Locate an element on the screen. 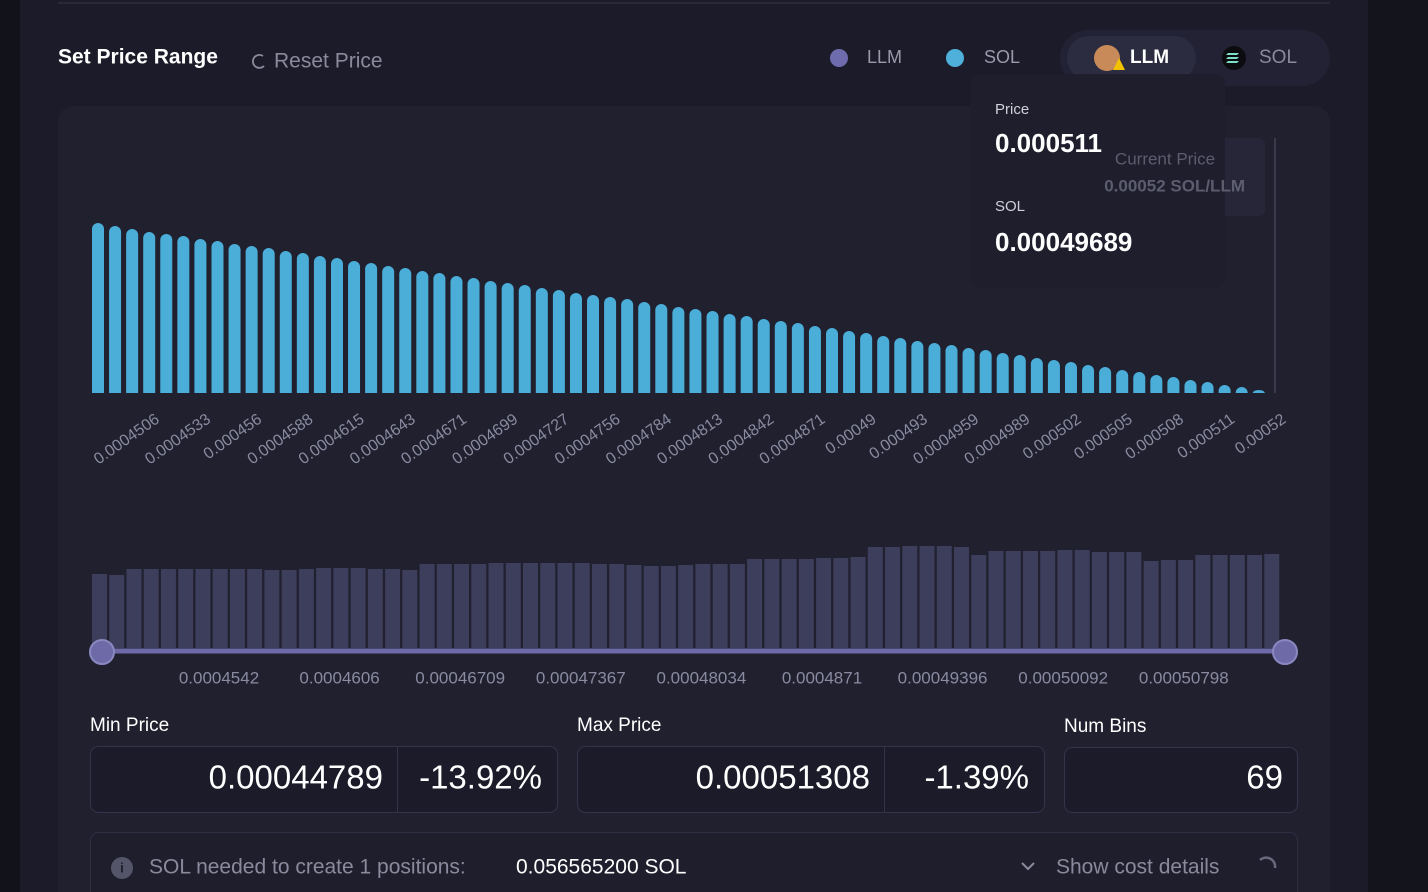 The width and height of the screenshot is (1428, 892). tooltip-label: SOL is located at coordinates (1010, 206).